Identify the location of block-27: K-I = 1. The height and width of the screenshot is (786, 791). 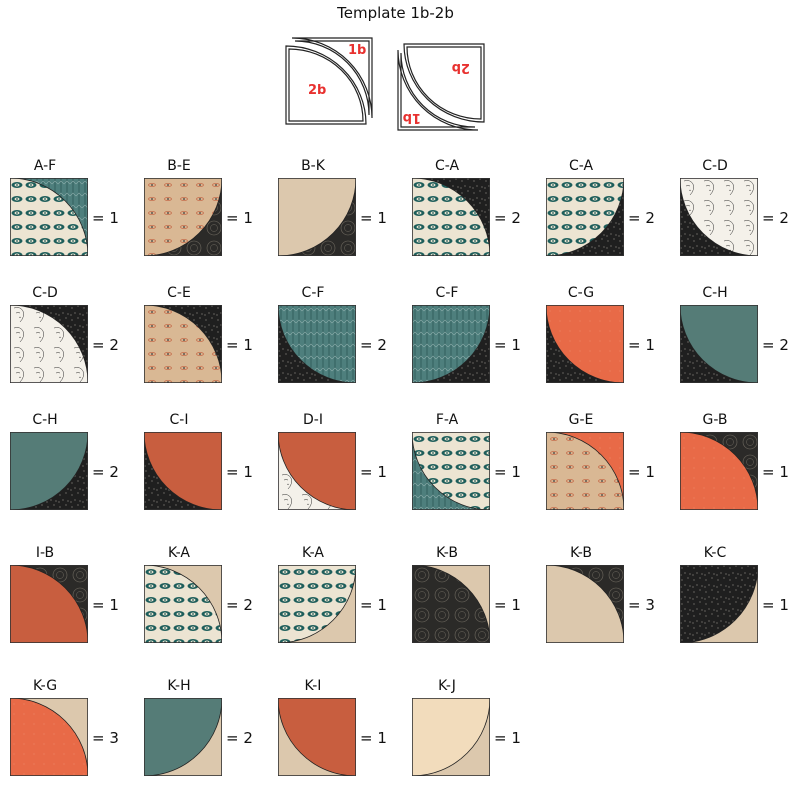
(327, 732).